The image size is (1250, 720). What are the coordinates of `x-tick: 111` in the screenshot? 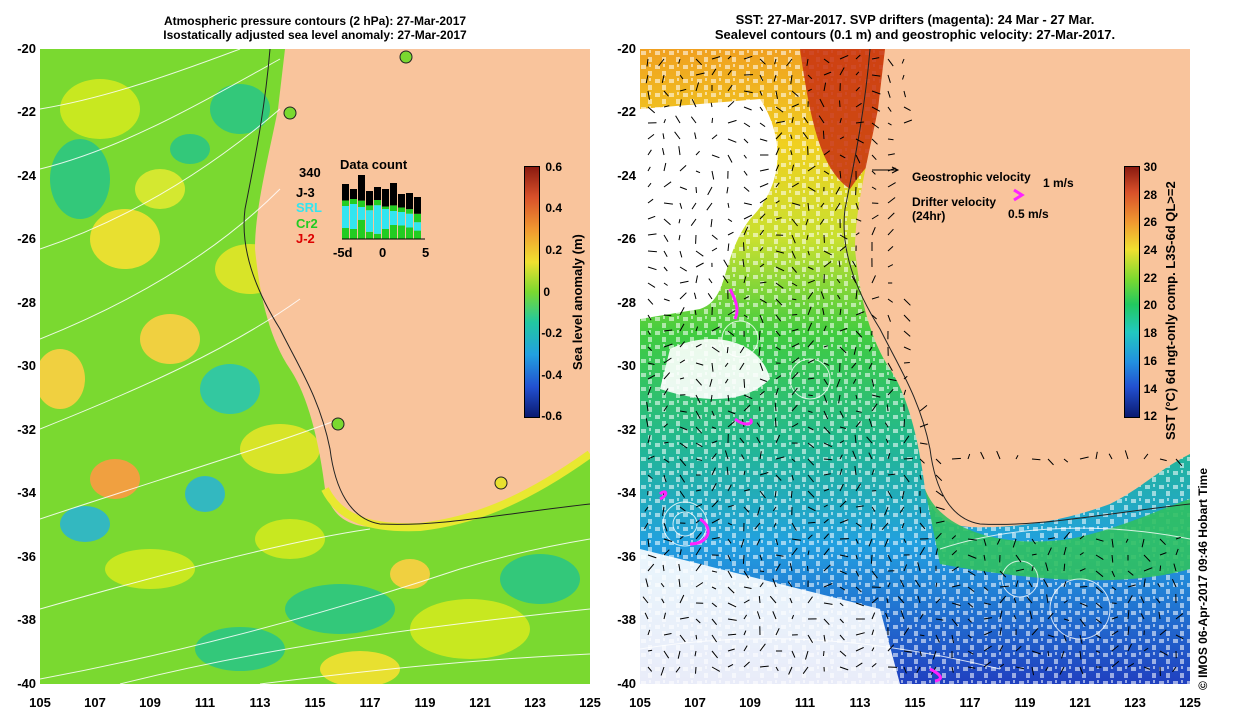 It's located at (805, 702).